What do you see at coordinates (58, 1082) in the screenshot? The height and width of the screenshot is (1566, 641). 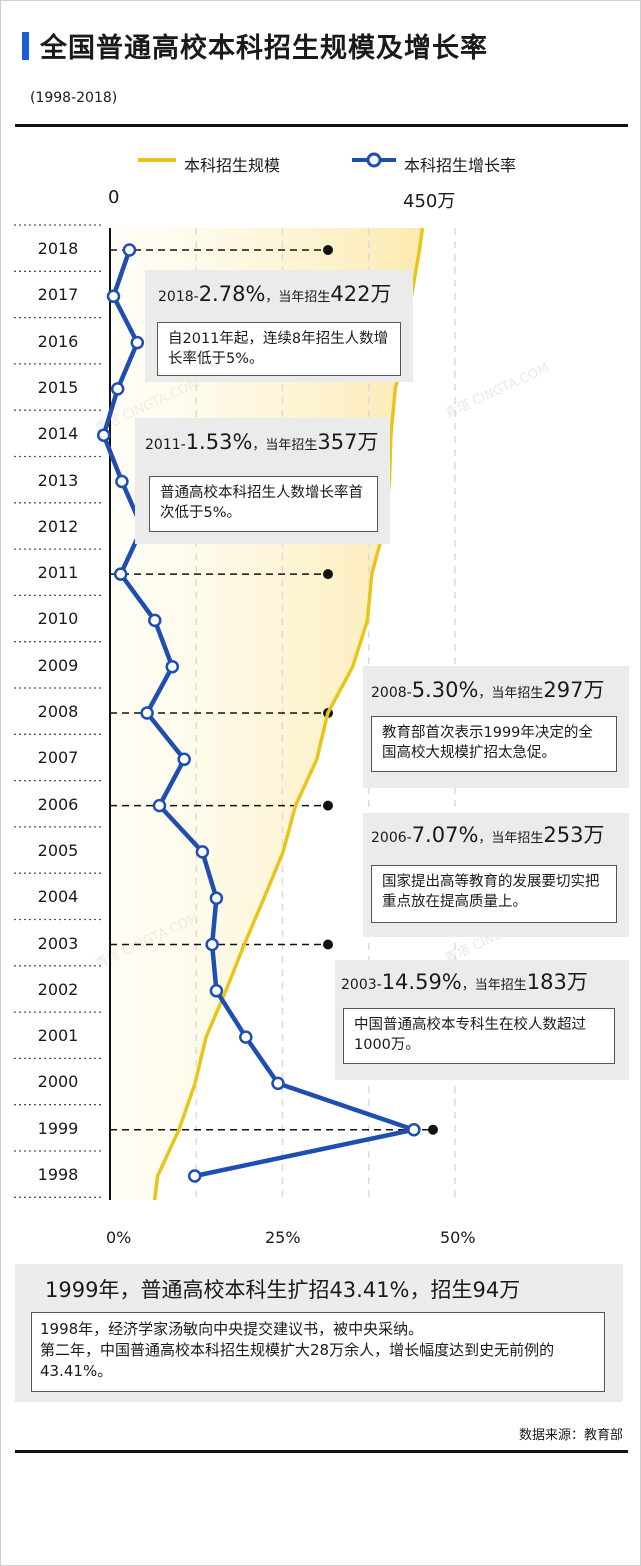 I see `year-label: 2000` at bounding box center [58, 1082].